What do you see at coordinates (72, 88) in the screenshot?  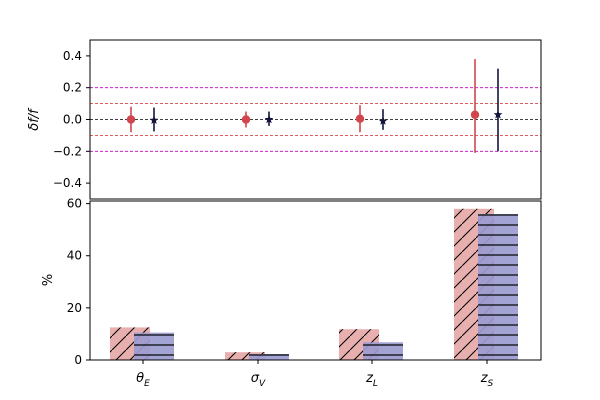 I see `y-tick-label: 0.2` at bounding box center [72, 88].